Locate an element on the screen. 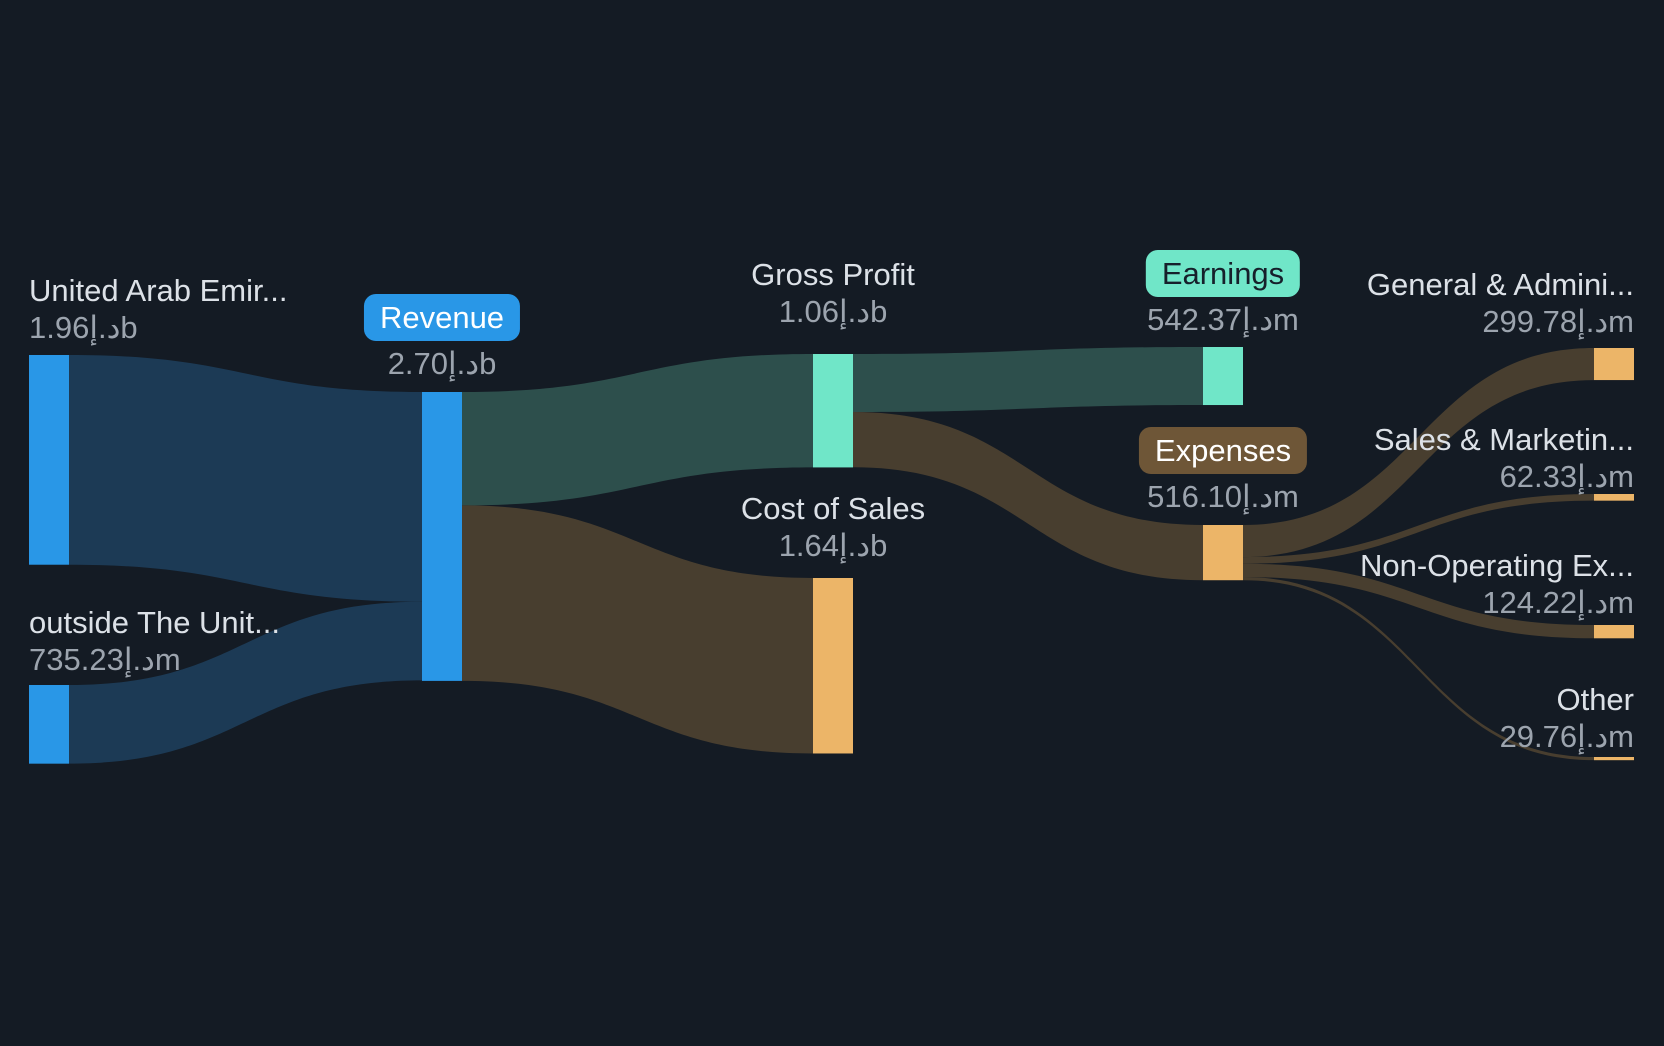  node-label-cost-of-sales: Cost of Sales 1.64د.إb is located at coordinates (833, 527).